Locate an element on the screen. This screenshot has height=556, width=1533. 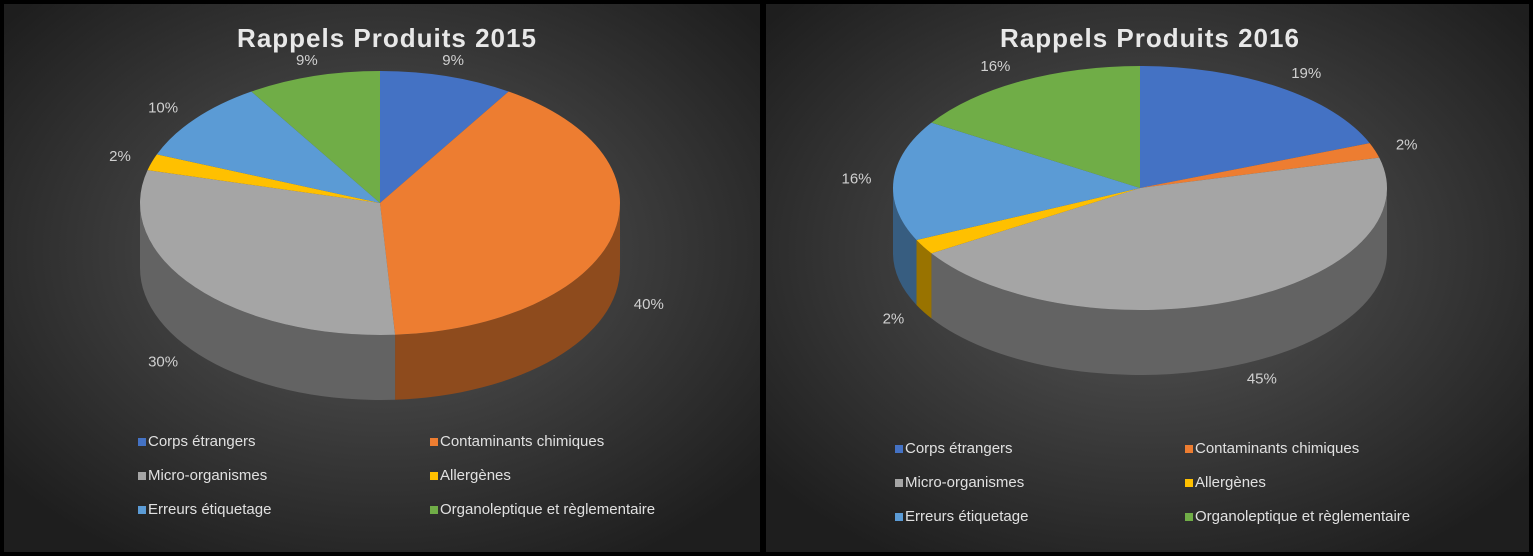
chart-title: Rappels Produits 2016 is located at coordinates (1150, 38).